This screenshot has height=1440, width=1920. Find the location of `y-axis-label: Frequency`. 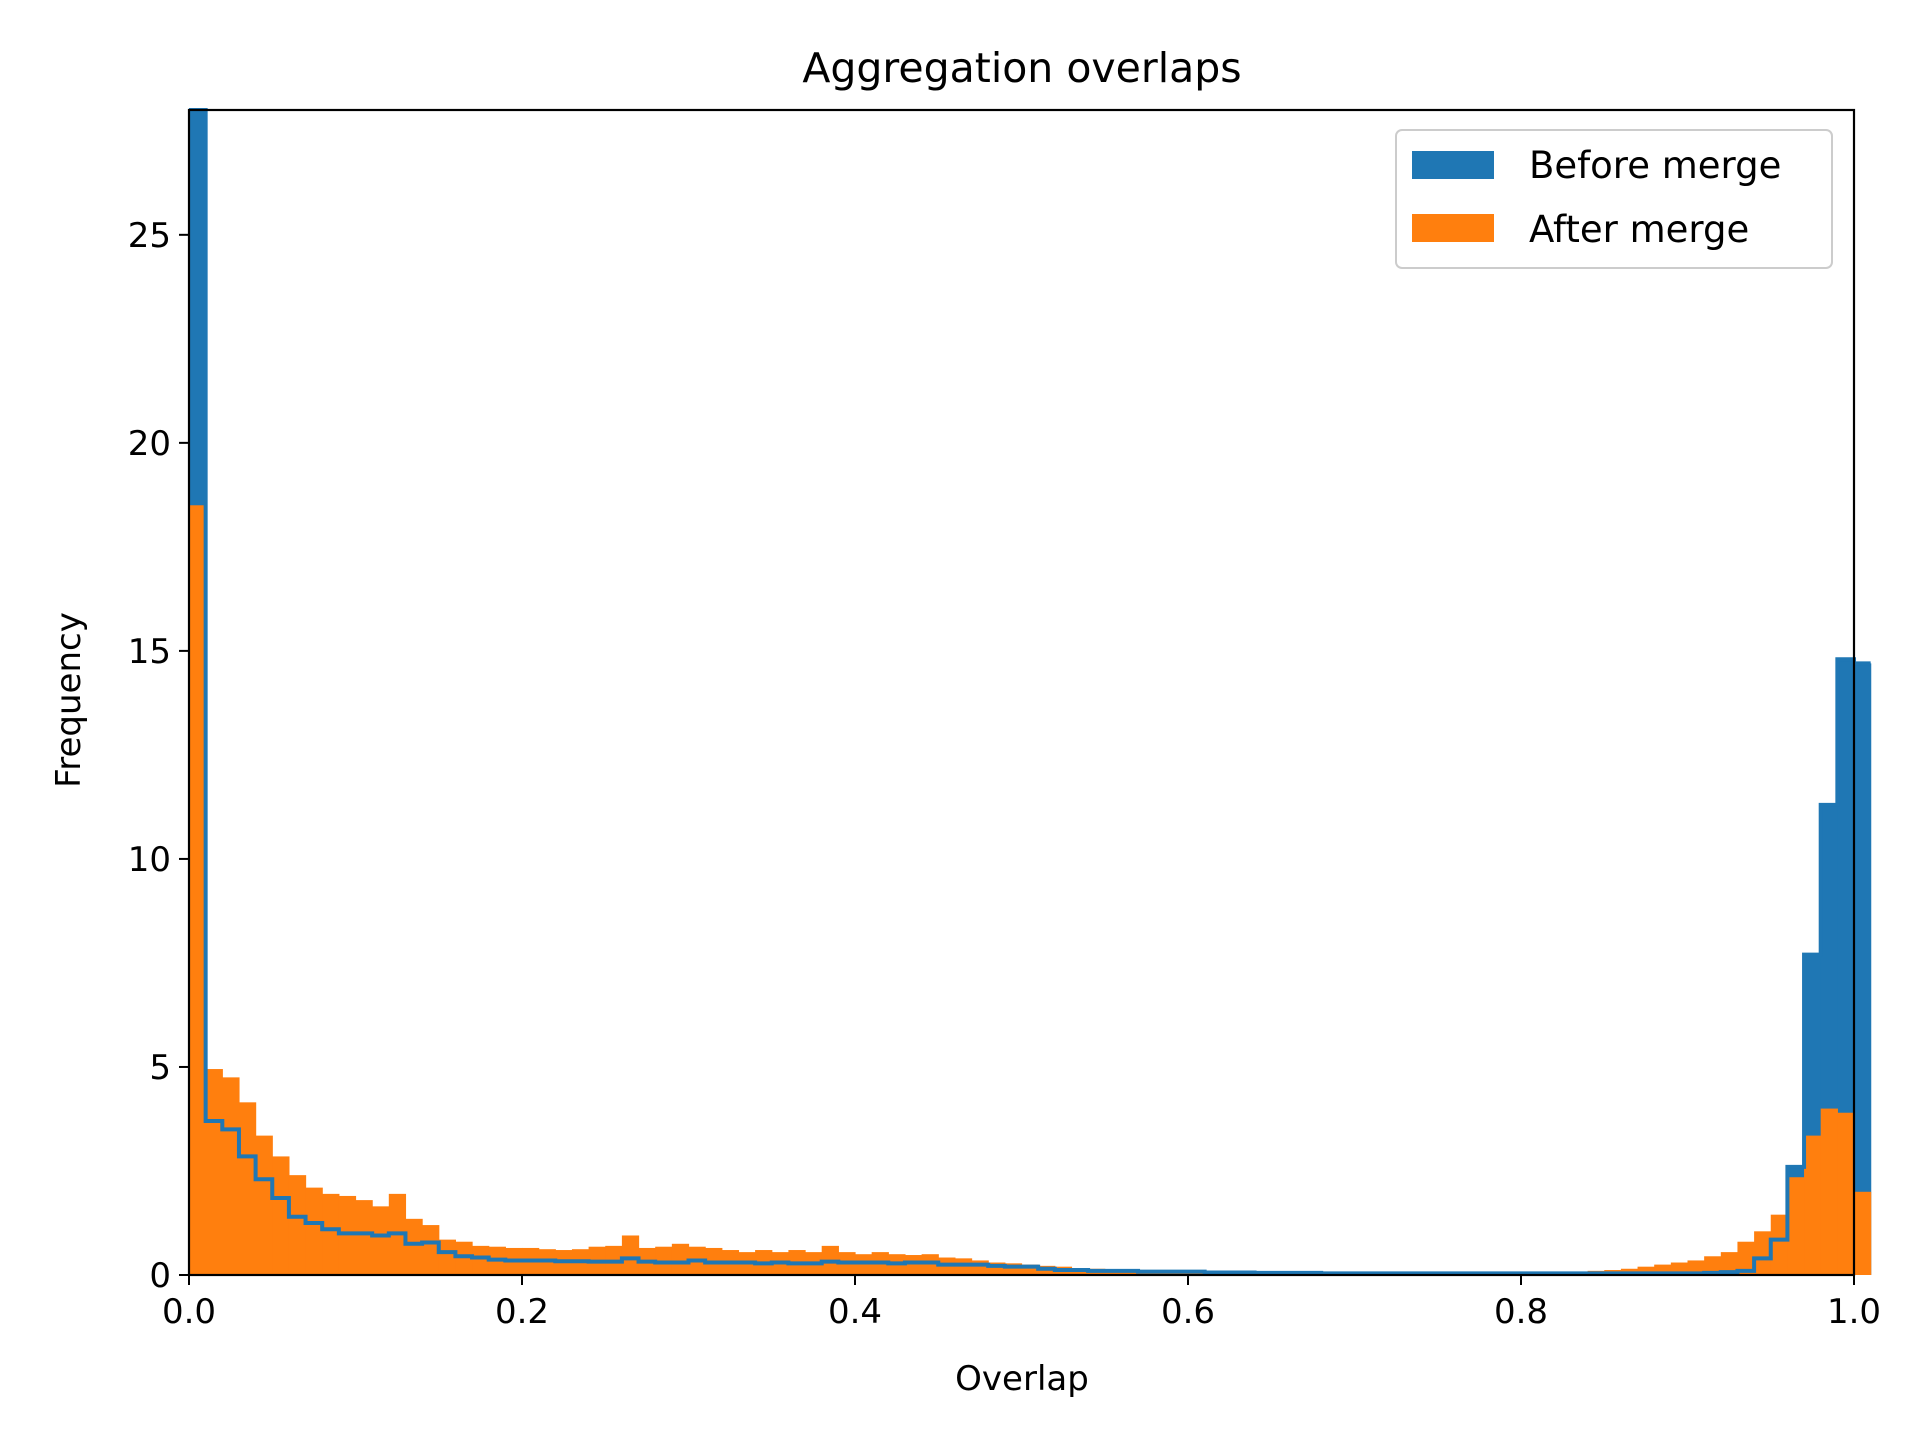

y-axis-label: Frequency is located at coordinates (69, 700).